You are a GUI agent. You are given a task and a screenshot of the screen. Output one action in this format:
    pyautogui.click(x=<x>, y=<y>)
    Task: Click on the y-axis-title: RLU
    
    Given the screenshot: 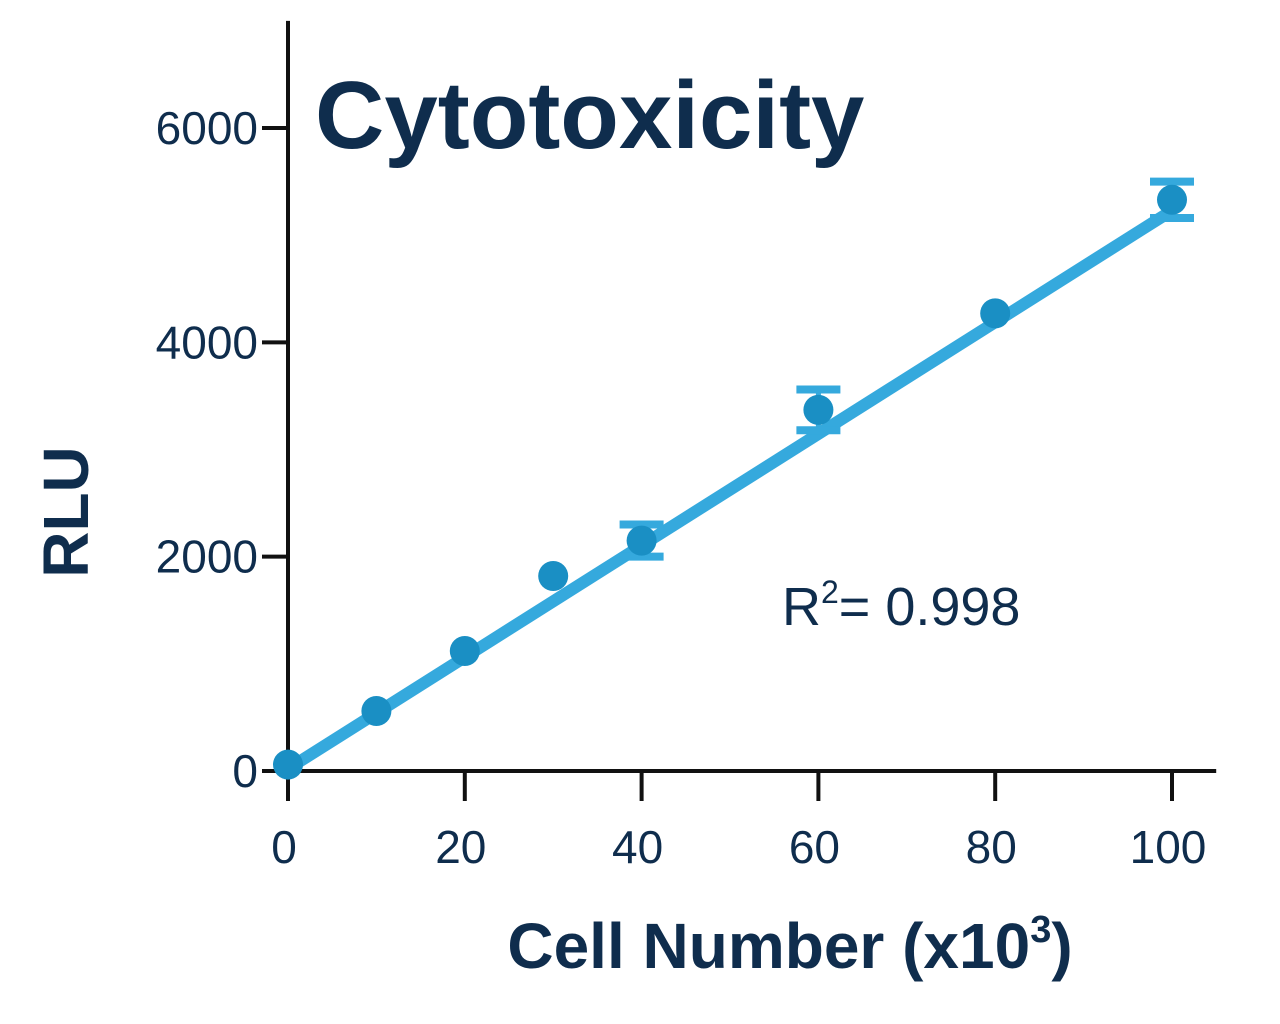 What is the action you would take?
    pyautogui.click(x=66, y=512)
    